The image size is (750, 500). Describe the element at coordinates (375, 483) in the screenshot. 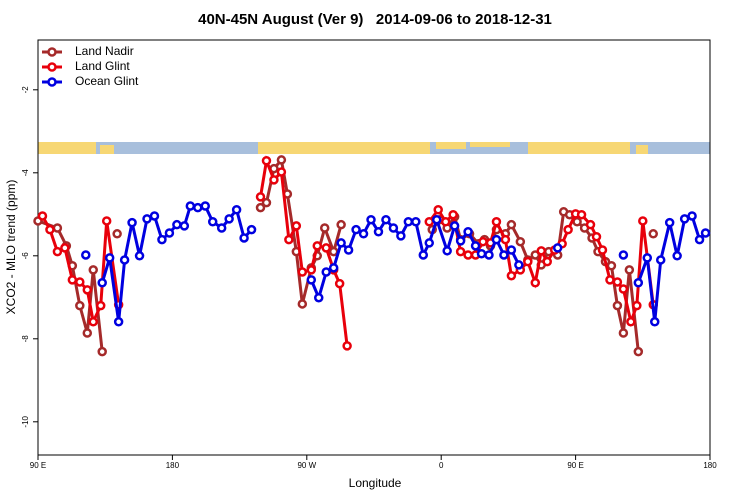

I see `x-axis-label: Longitude` at that location.